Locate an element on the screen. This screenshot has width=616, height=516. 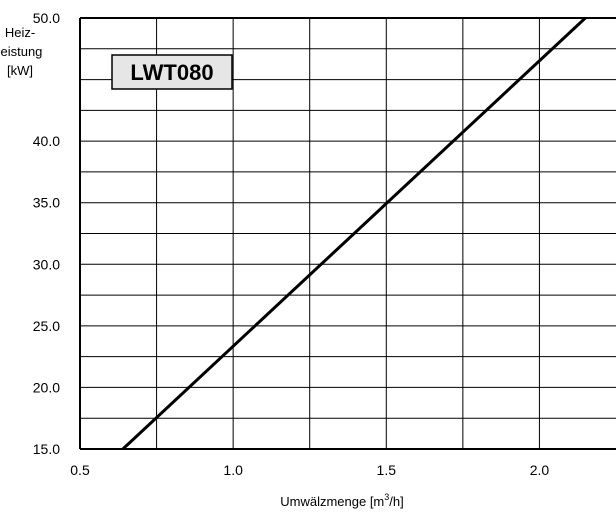
model-label: LWT080 is located at coordinates (171, 72).